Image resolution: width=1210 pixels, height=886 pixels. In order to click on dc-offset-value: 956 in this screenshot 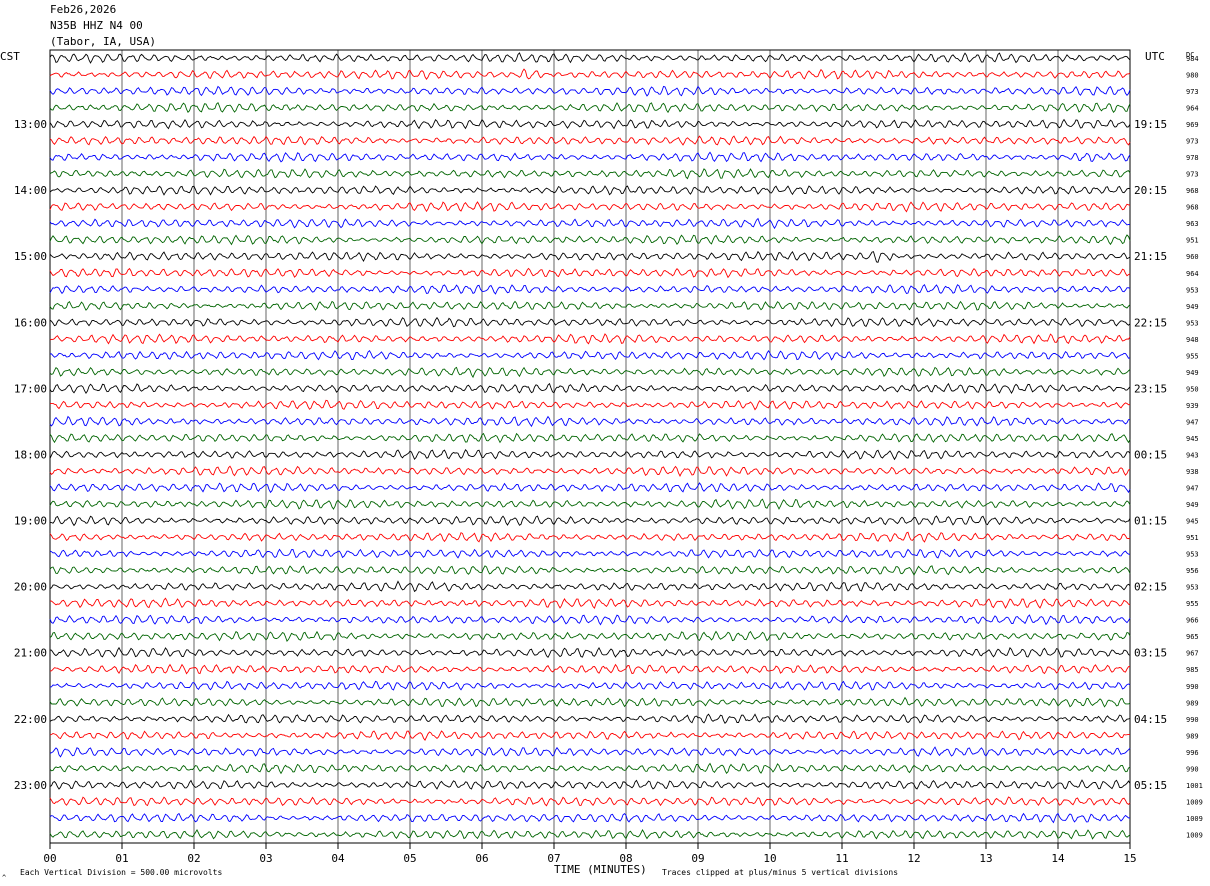, I will do `click(1192, 571)`.